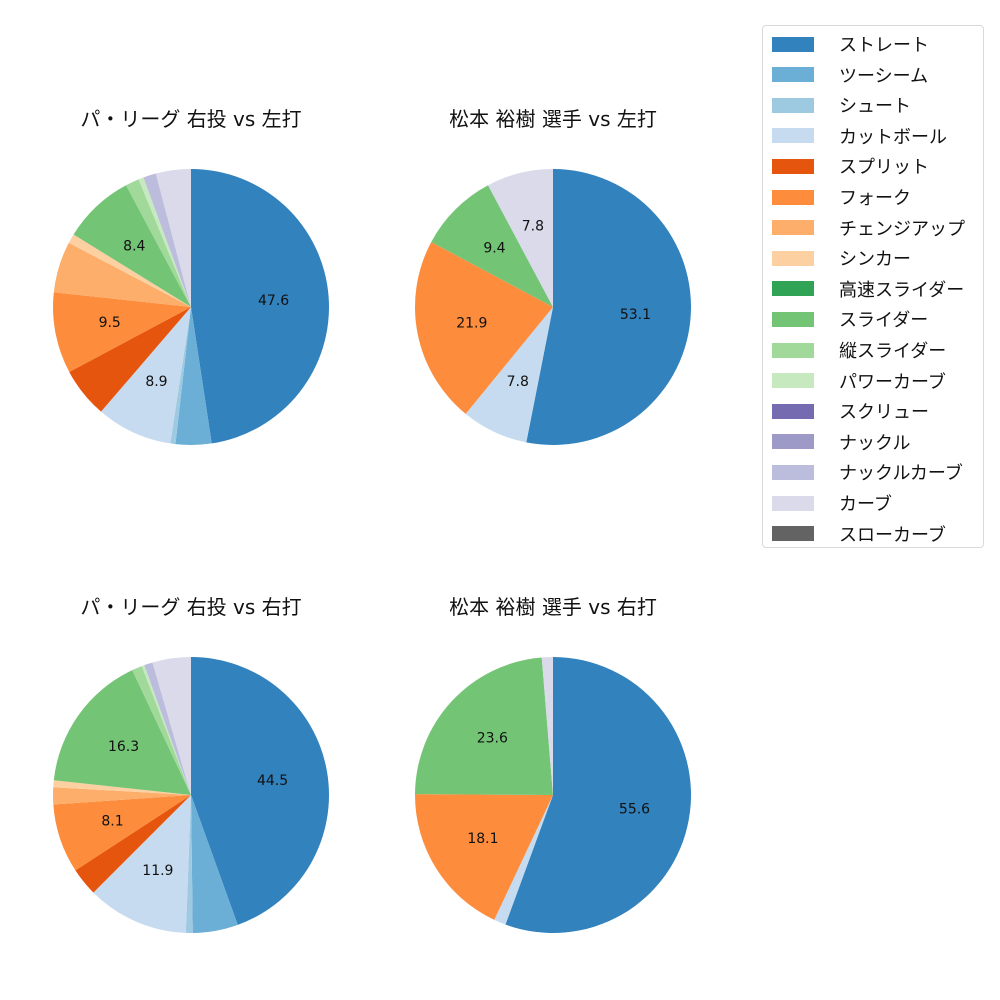 The width and height of the screenshot is (1000, 1000). Describe the element at coordinates (471, 323) in the screenshot. I see `slice-percent-label: 21.9` at that location.